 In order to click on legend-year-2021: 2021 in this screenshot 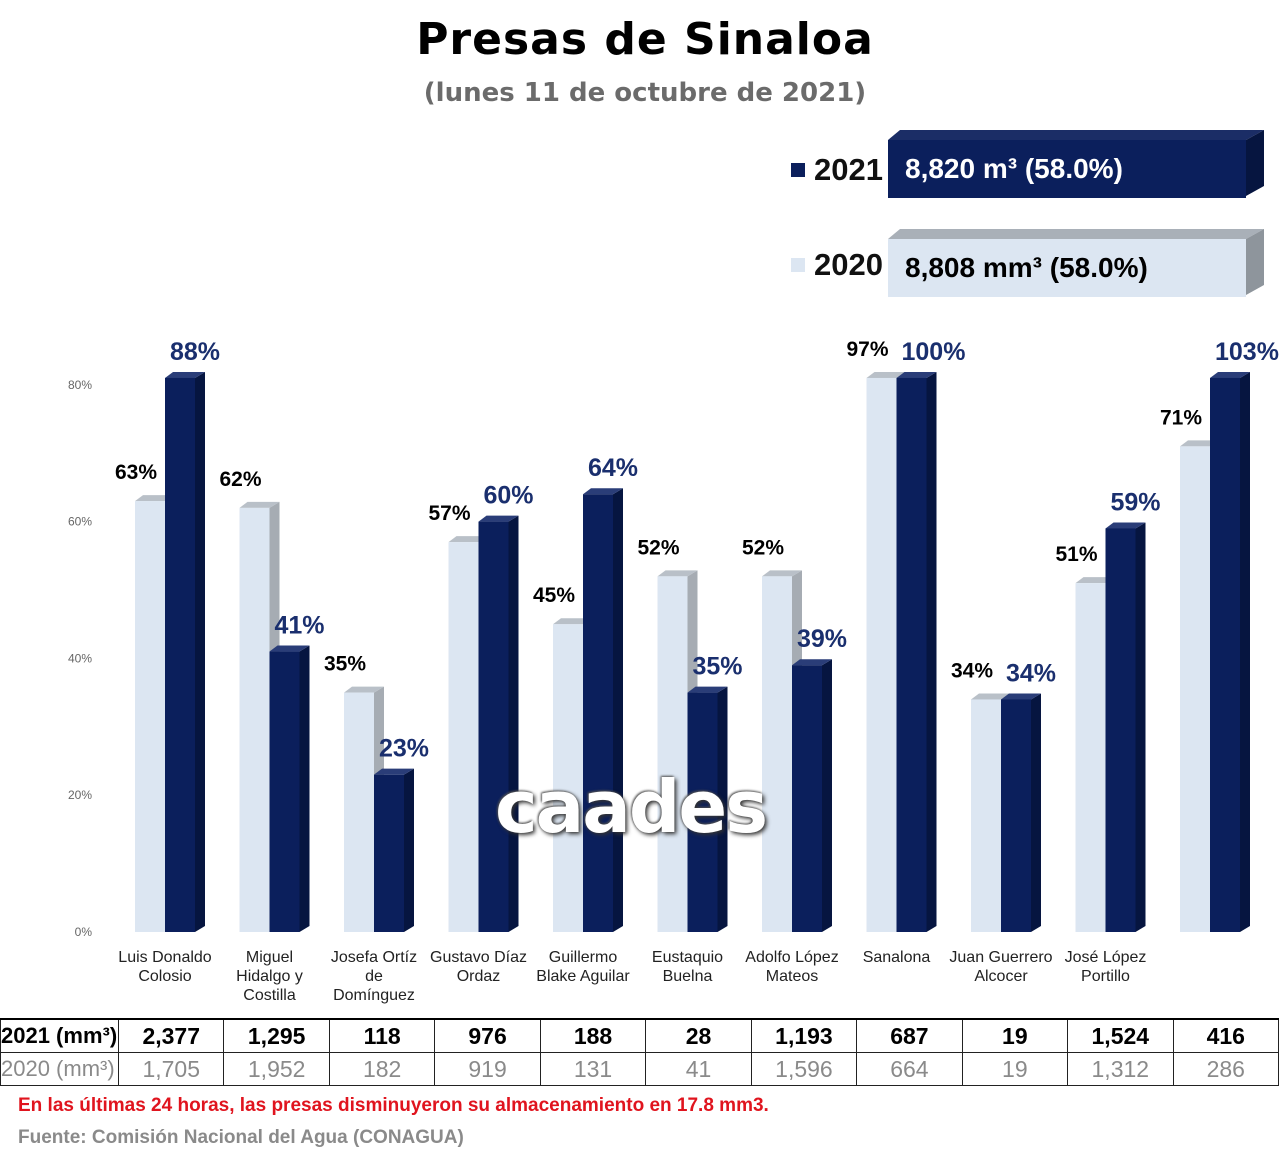, I will do `click(848, 169)`.